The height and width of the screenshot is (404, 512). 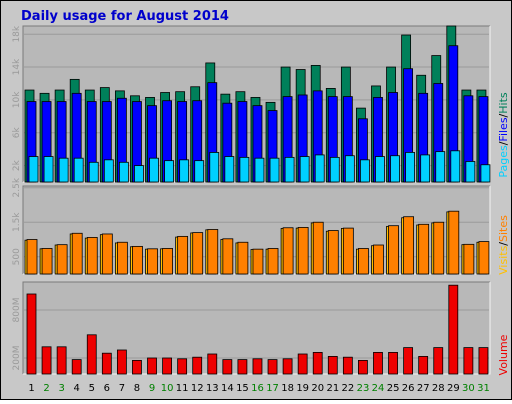 What do you see at coordinates (503, 354) in the screenshot?
I see `legend: Volume` at bounding box center [503, 354].